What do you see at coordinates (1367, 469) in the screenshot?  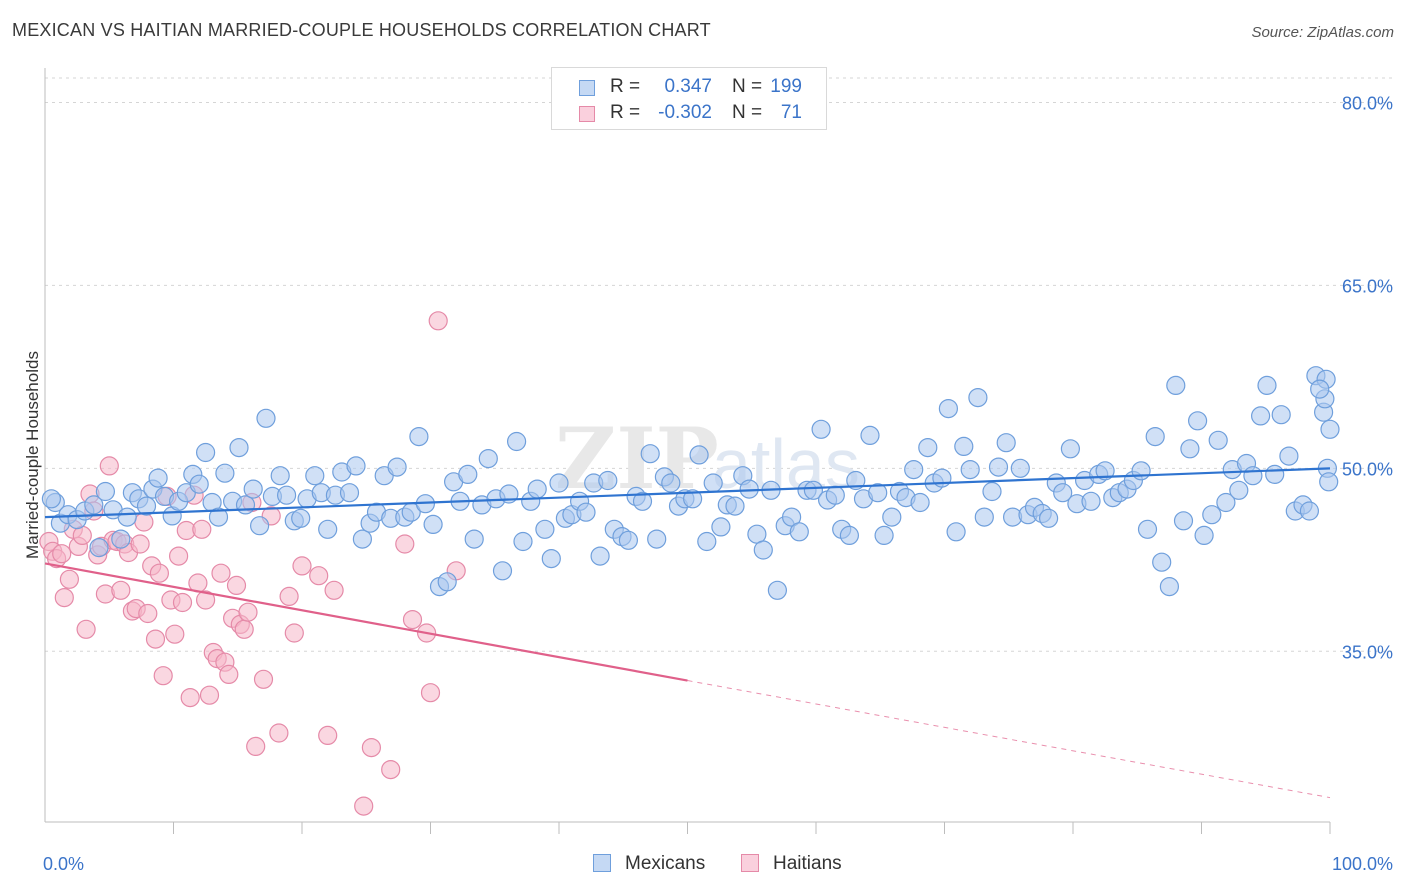 I see `y-tick-label: 50.0%` at bounding box center [1367, 469].